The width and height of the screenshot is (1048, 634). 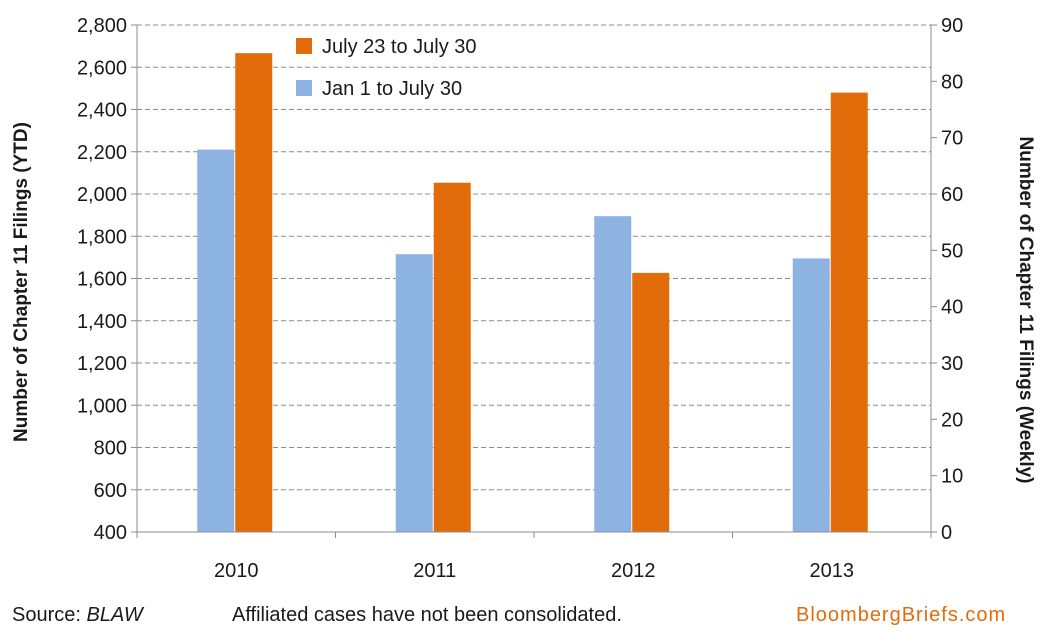 I want to click on legend-label: July 23 to July 30, so click(x=399, y=47).